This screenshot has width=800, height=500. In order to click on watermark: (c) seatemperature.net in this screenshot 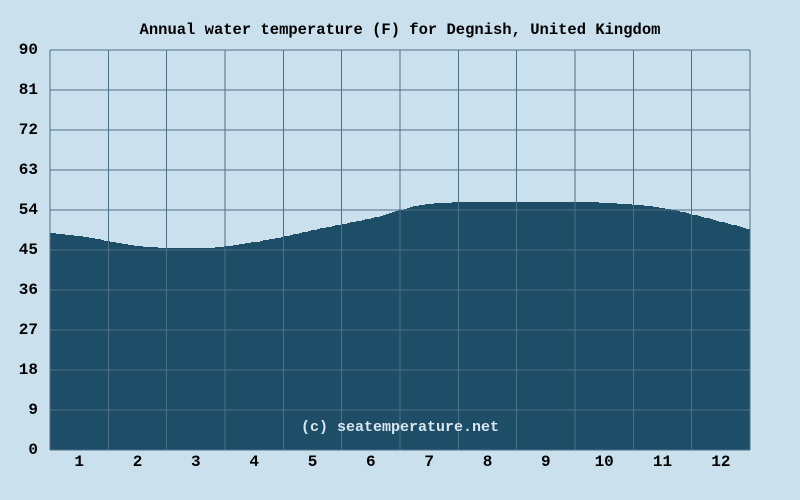, I will do `click(400, 427)`.